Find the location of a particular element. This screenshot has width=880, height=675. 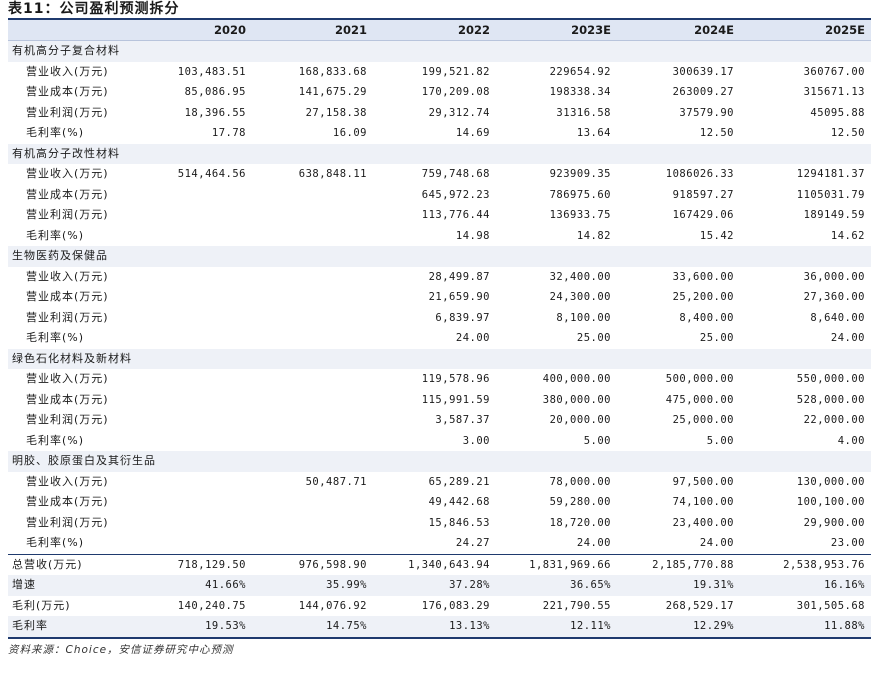

value-cell: 33,600.00 is located at coordinates (703, 276).